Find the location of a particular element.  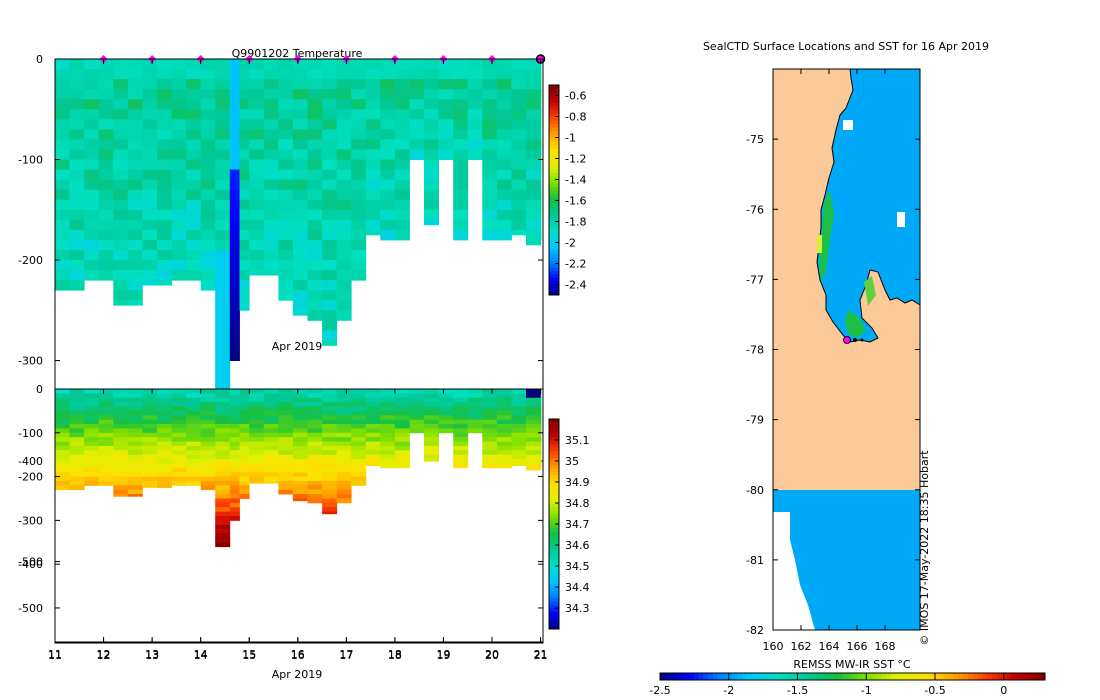

sst-horizontal-colorbar: -2.5 -2 -1.5 -1 -0.5 0 is located at coordinates (847, 684).